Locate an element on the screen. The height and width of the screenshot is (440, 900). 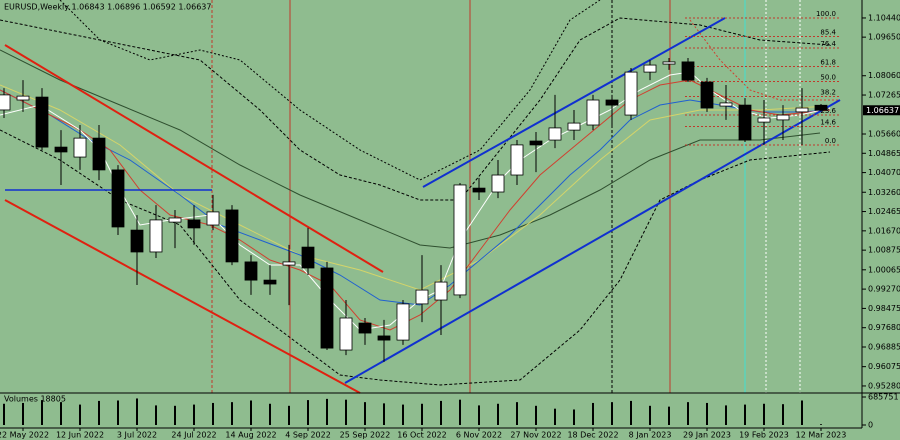
y-tick-label: 0.96075 is located at coordinates (884, 366).